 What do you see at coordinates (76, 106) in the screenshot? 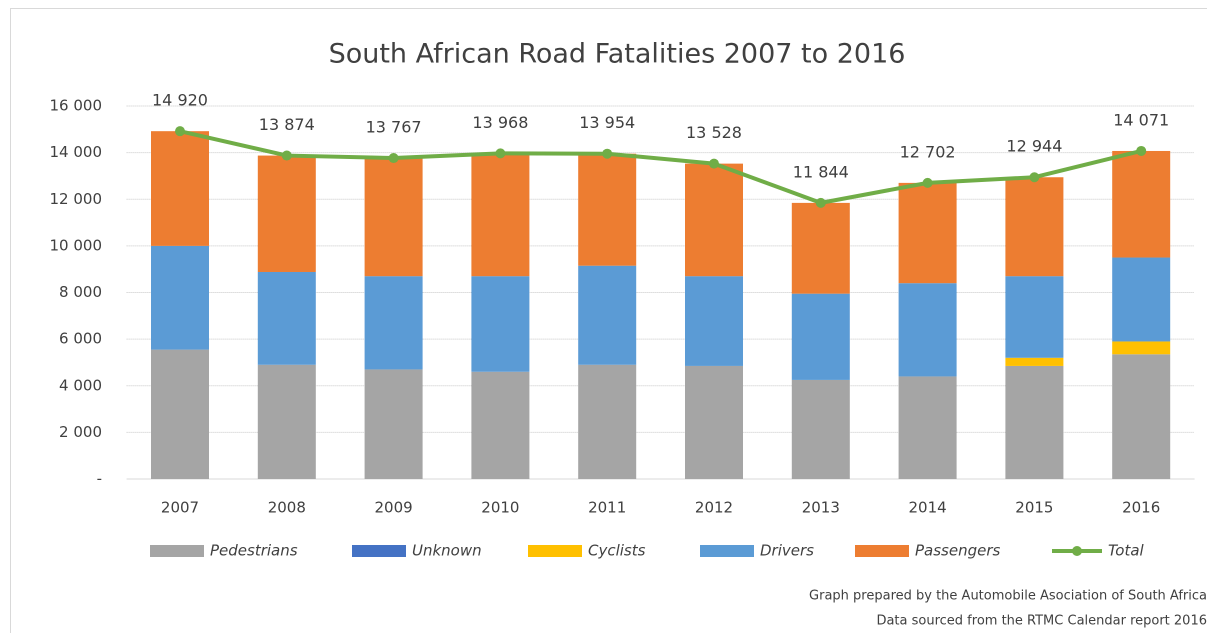
I see `y-tick-label: 16 000` at bounding box center [76, 106].